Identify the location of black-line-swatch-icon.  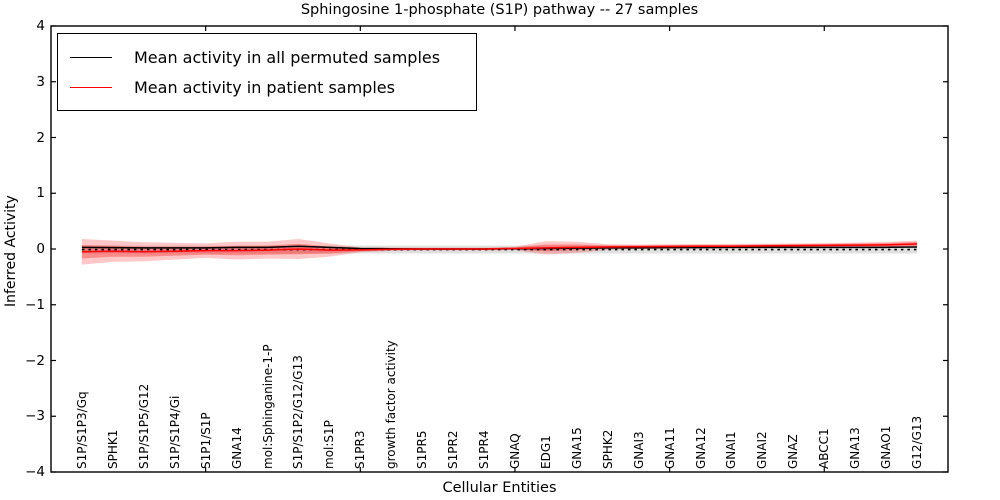
(91, 57).